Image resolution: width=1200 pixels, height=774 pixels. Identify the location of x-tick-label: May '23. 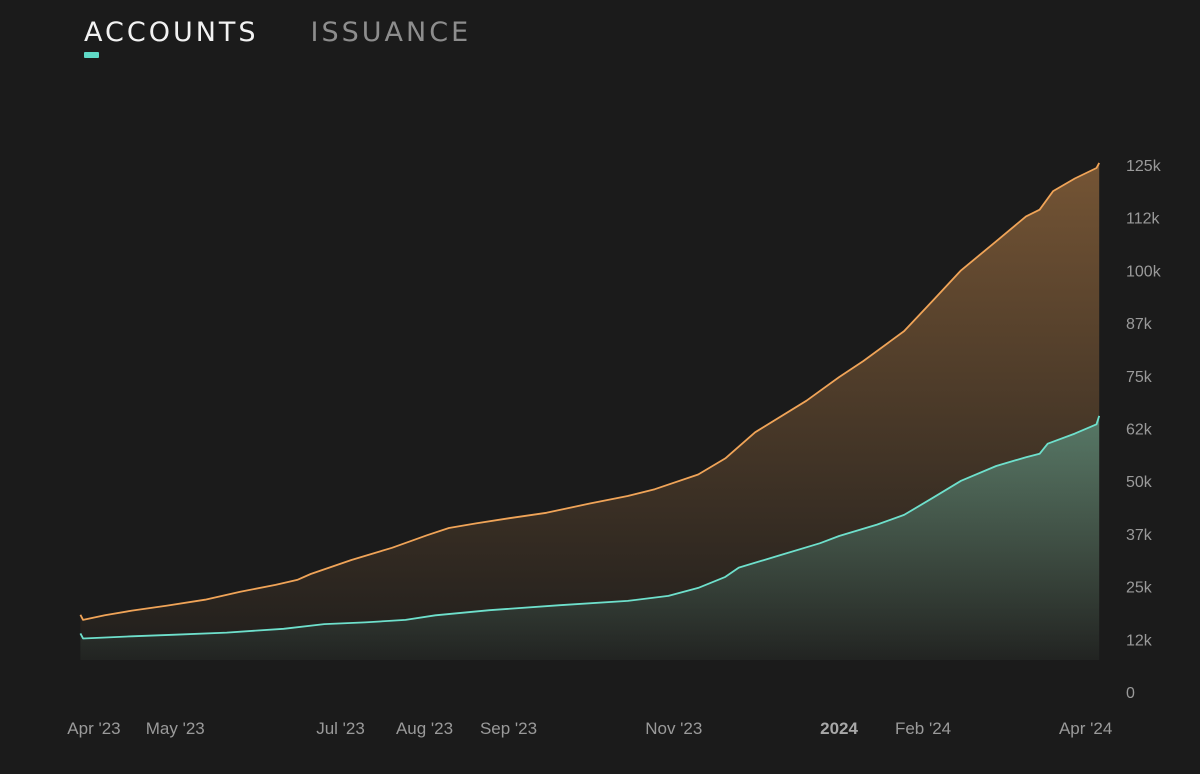
(175, 728).